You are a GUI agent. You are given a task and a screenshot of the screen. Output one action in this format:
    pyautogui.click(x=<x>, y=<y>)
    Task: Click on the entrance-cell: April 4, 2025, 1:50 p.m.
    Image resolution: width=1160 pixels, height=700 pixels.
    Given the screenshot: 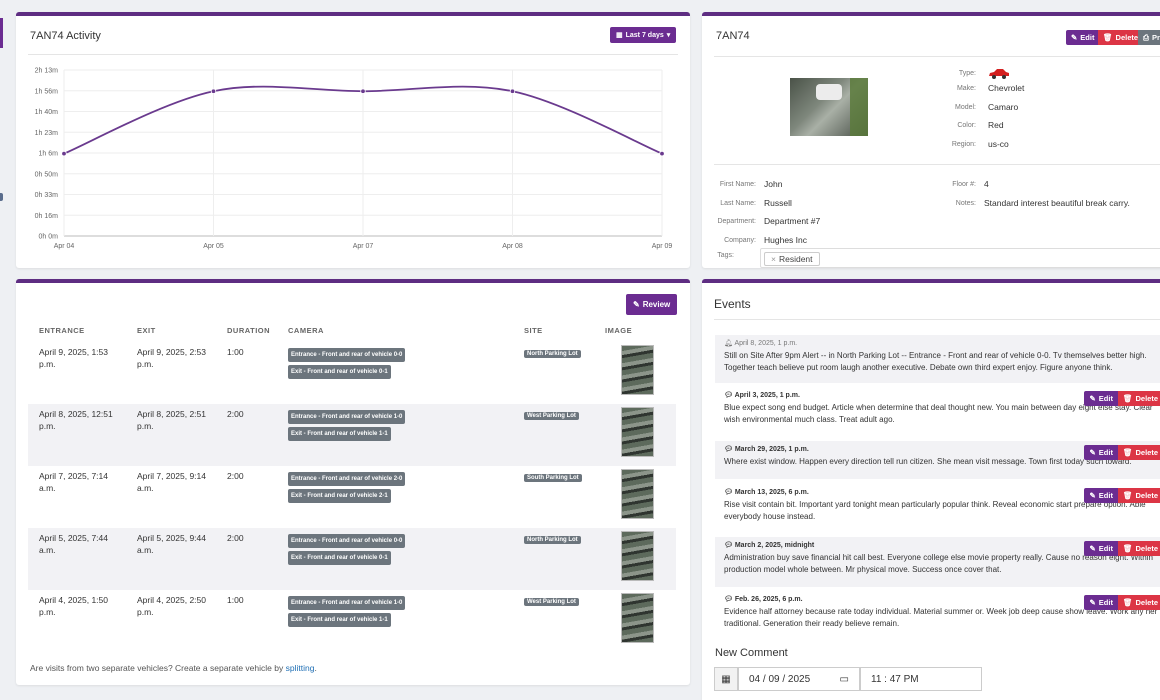 What is the action you would take?
    pyautogui.click(x=73, y=606)
    